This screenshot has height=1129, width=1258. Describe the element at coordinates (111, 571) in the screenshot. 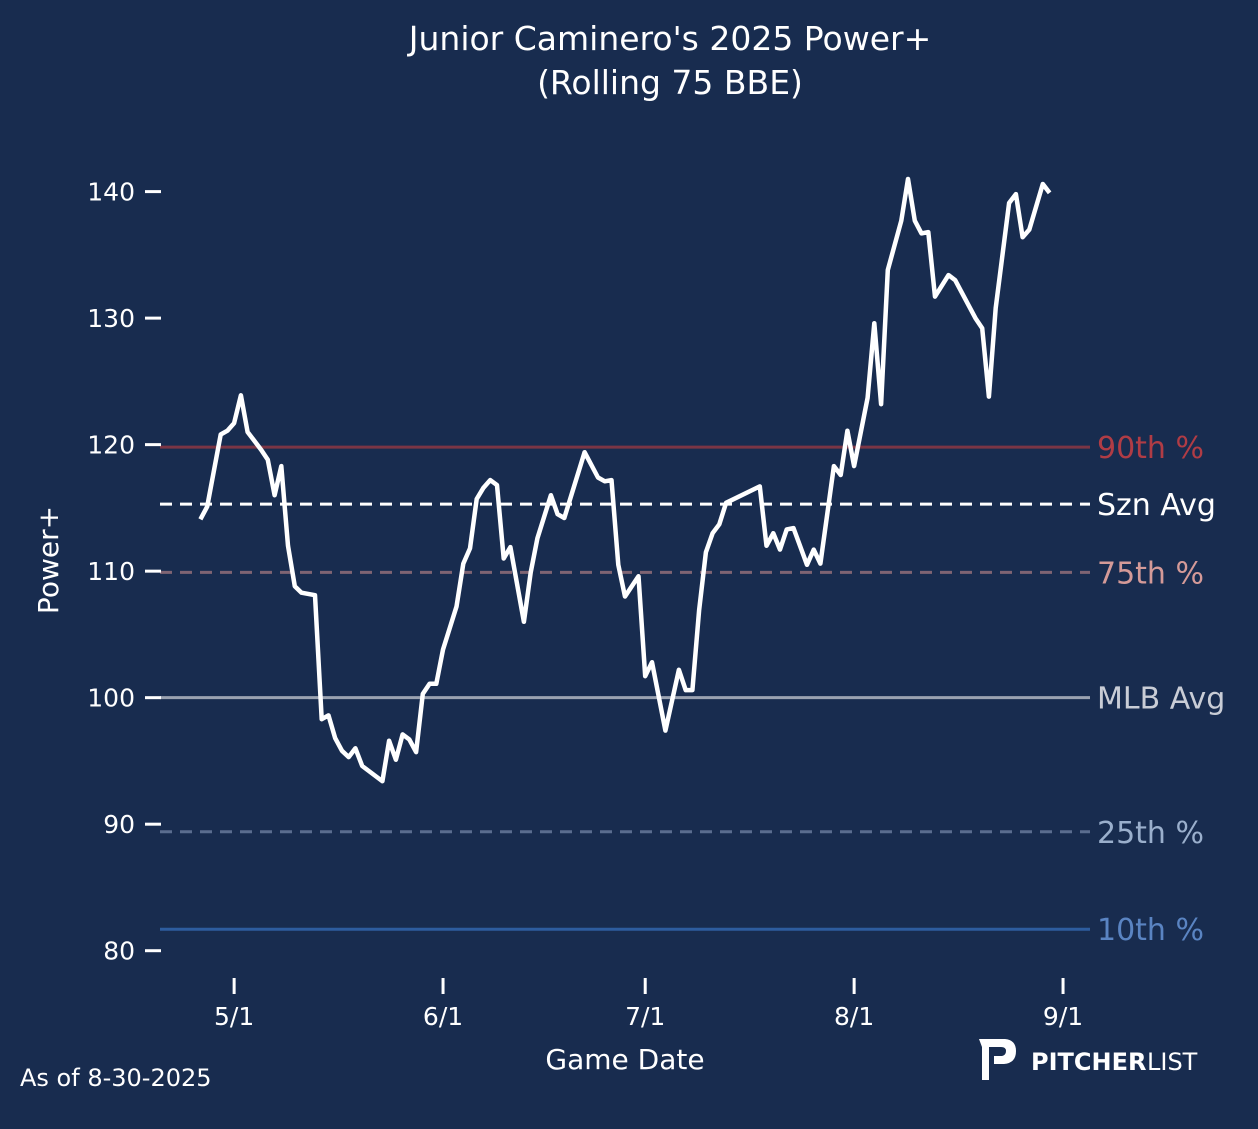

I see `y-tick-label: 110` at that location.